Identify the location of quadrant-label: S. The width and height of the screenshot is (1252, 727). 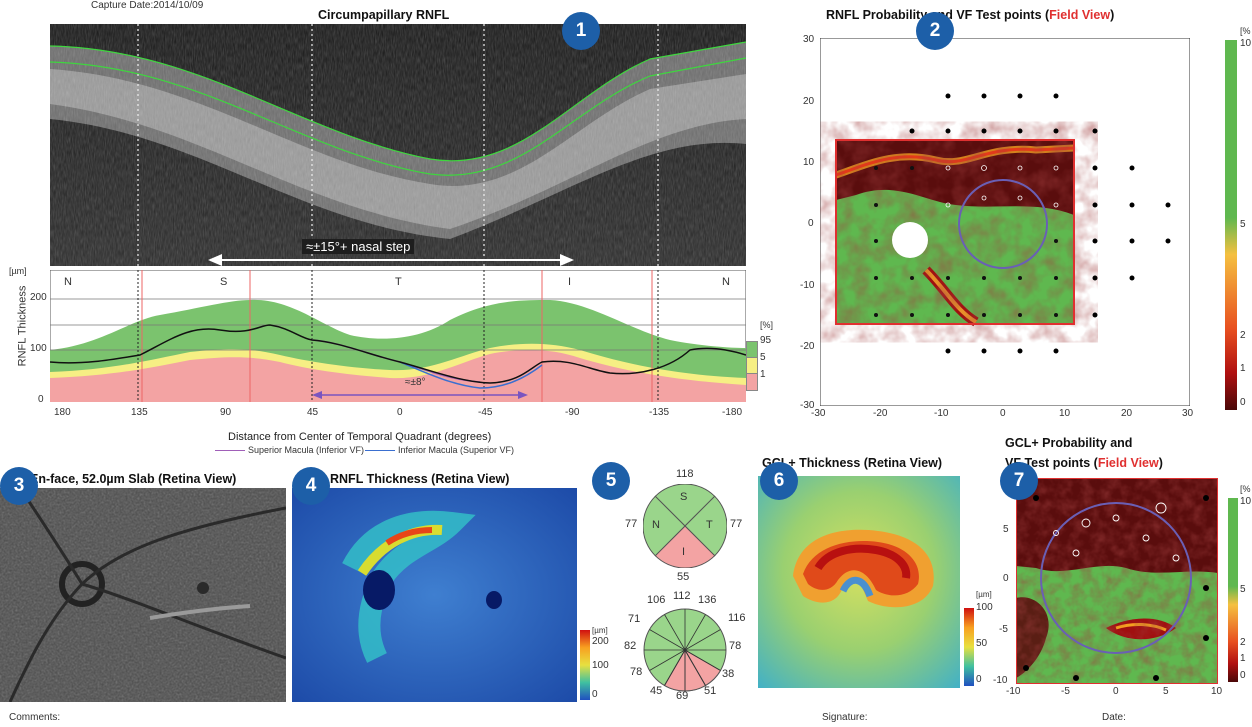
(224, 282).